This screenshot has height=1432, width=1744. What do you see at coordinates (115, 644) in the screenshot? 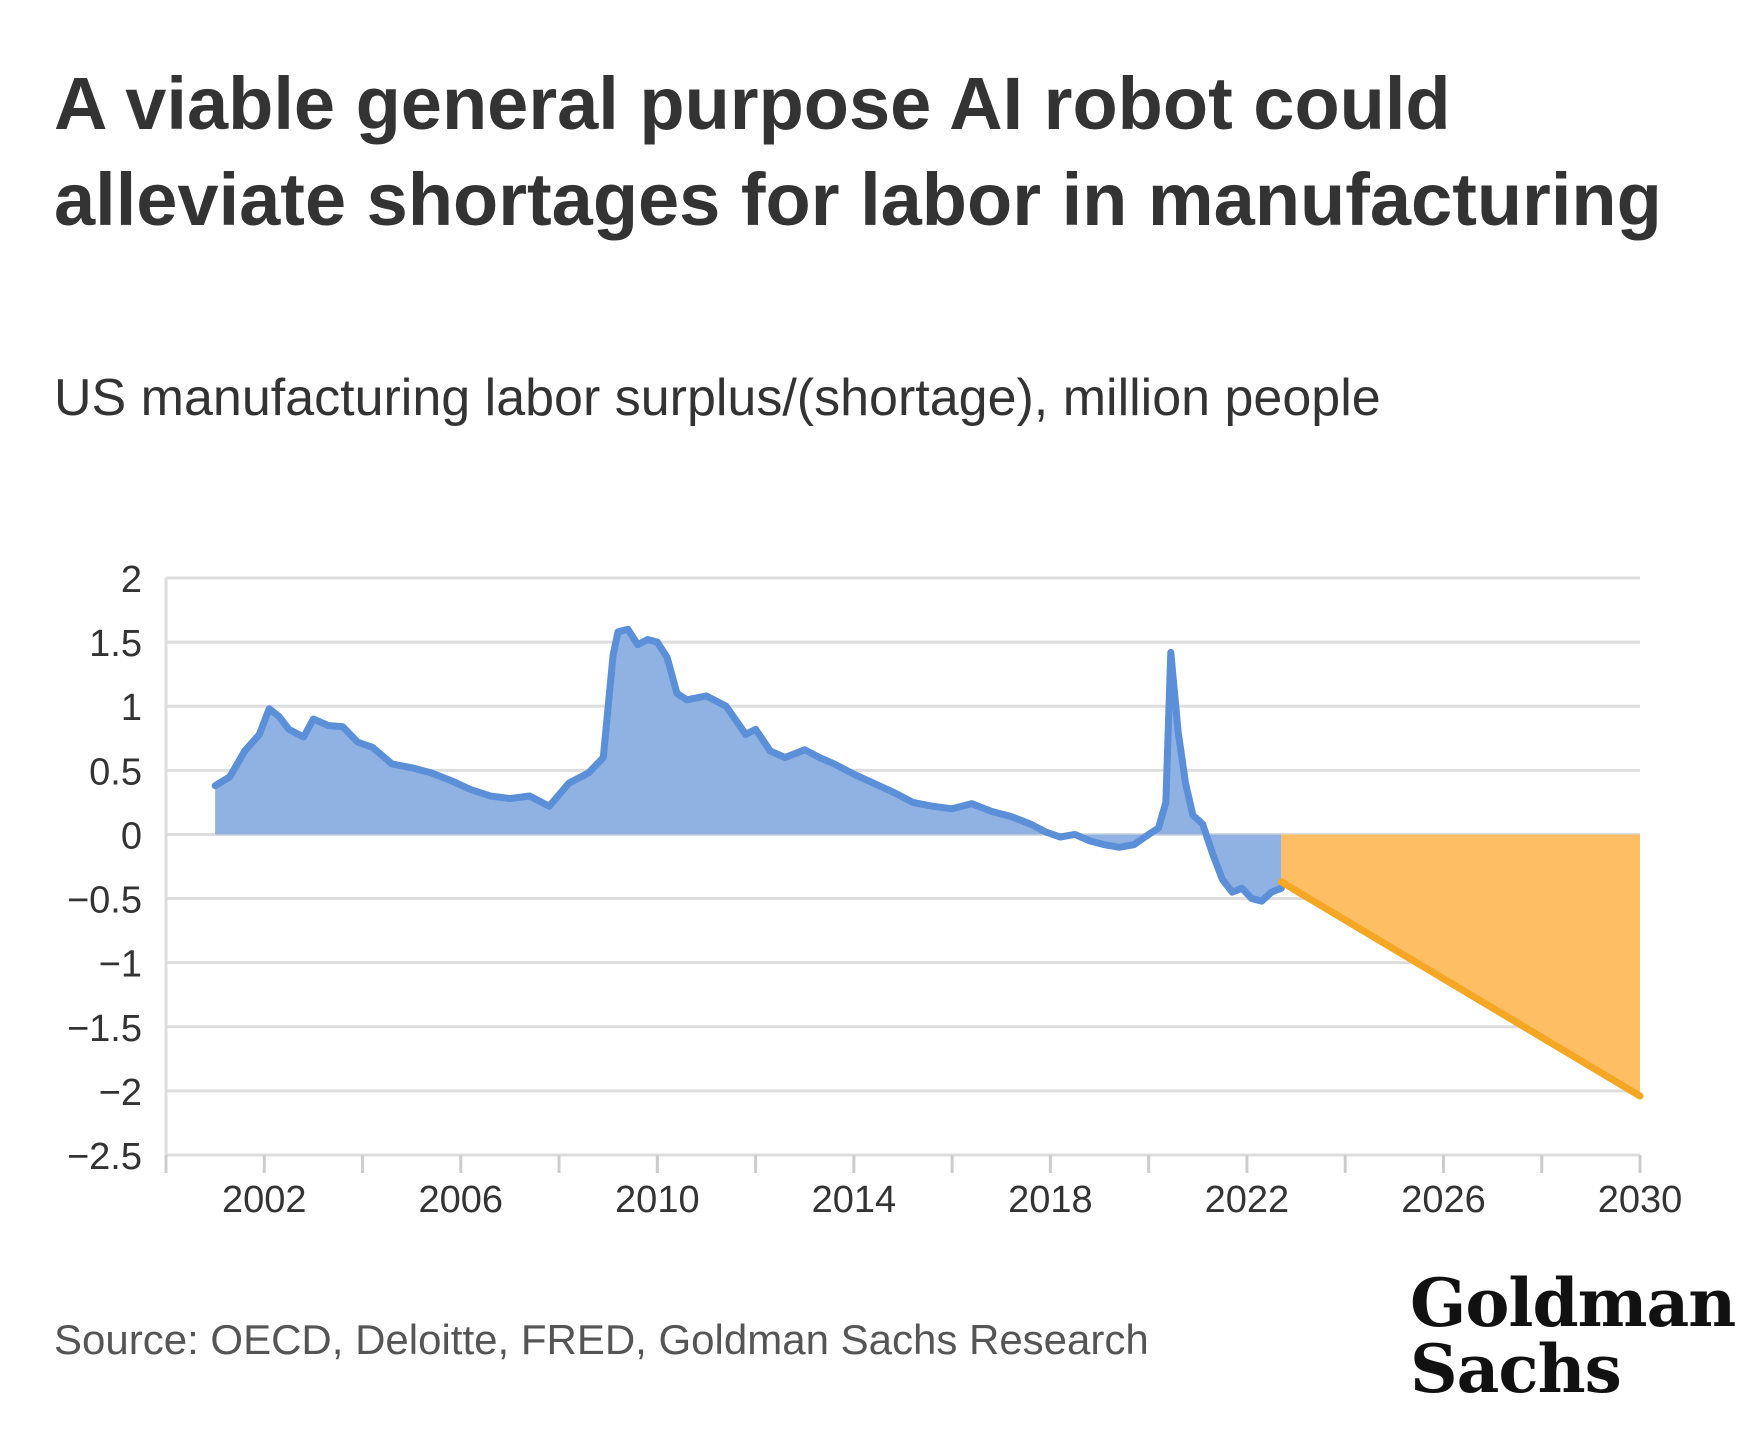
I see `y-tick-label: 1.5` at bounding box center [115, 644].